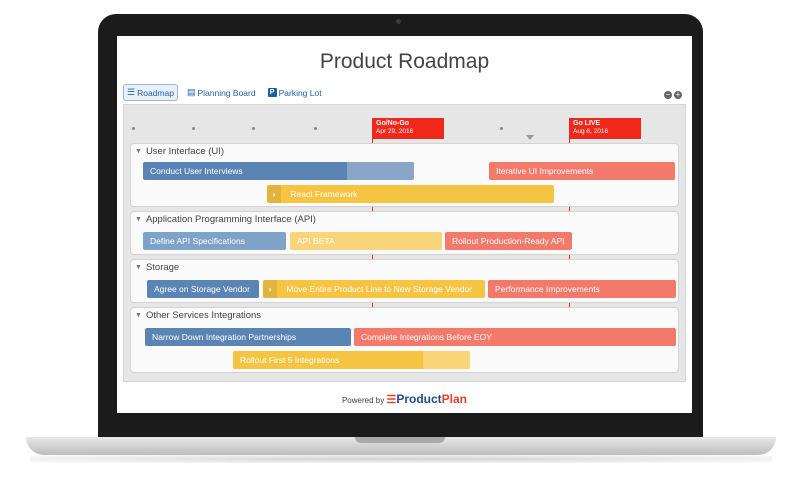 The height and width of the screenshot is (477, 800). Describe the element at coordinates (587, 123) in the screenshot. I see `milestone-name: Go LIVE` at that location.